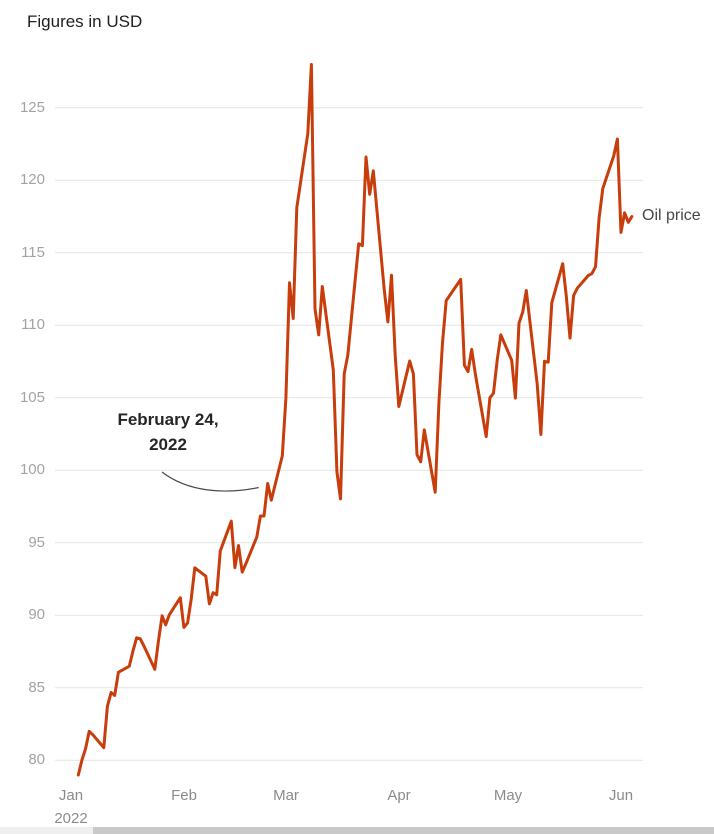 This screenshot has width=714, height=834. I want to click on y-axis-label-105: 105, so click(32, 397).